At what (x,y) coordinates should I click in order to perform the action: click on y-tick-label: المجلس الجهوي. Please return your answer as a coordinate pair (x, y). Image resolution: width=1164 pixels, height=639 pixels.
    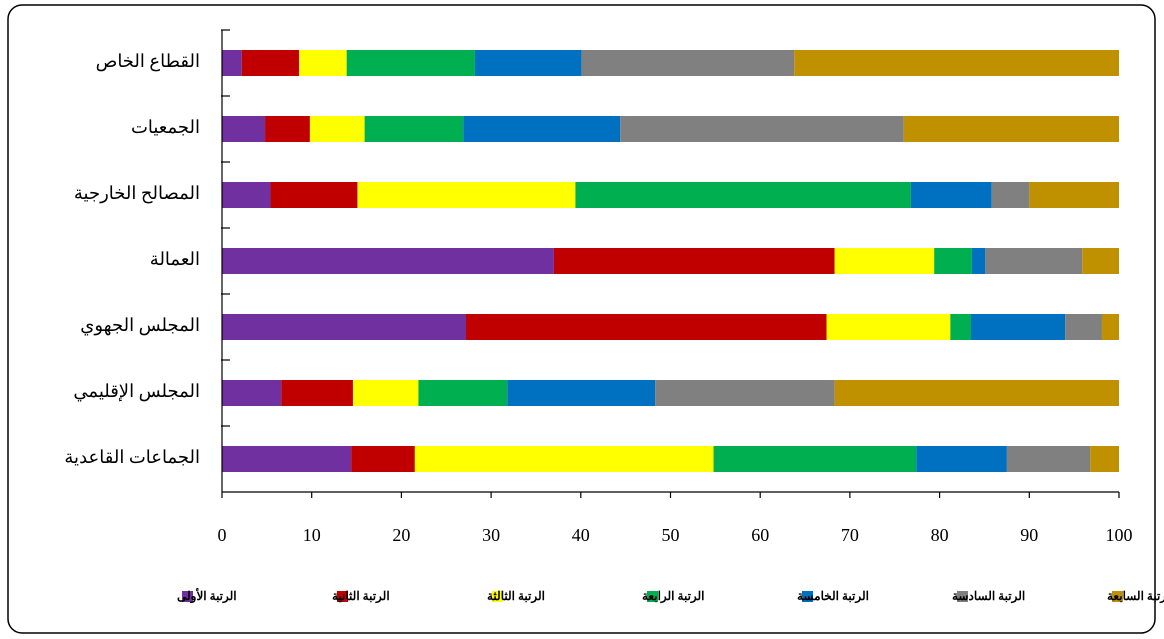
    Looking at the image, I should click on (140, 325).